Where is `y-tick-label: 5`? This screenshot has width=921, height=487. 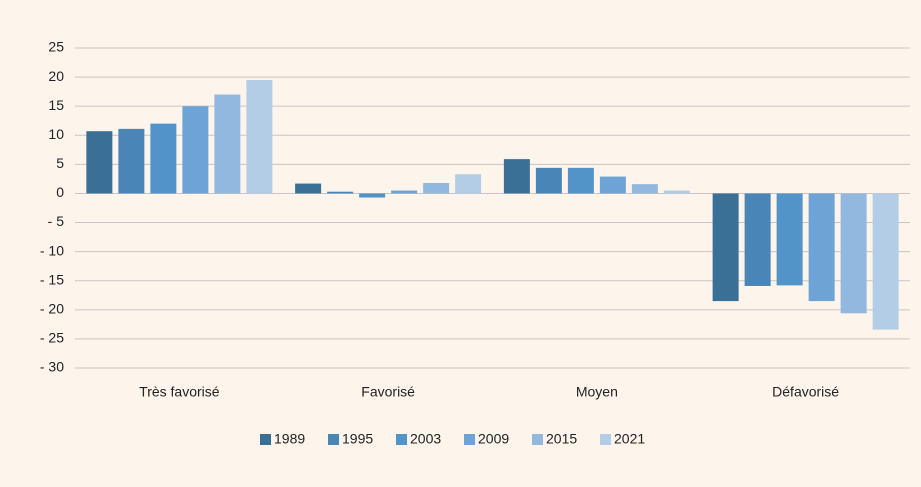 y-tick-label: 5 is located at coordinates (60, 163).